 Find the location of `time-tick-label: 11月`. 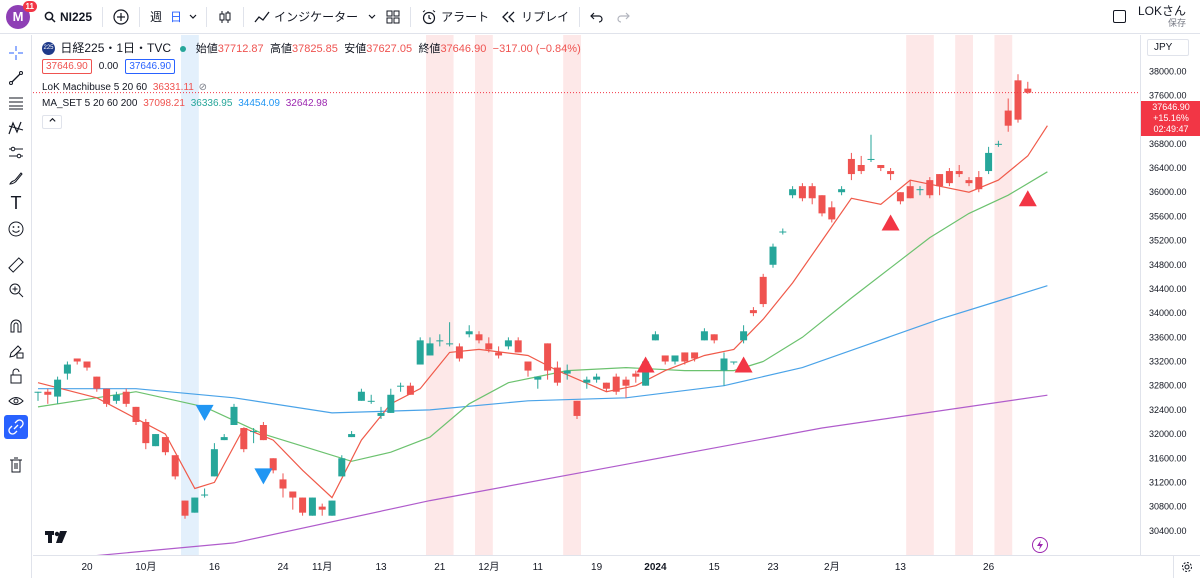

time-tick-label: 11月 is located at coordinates (322, 567).